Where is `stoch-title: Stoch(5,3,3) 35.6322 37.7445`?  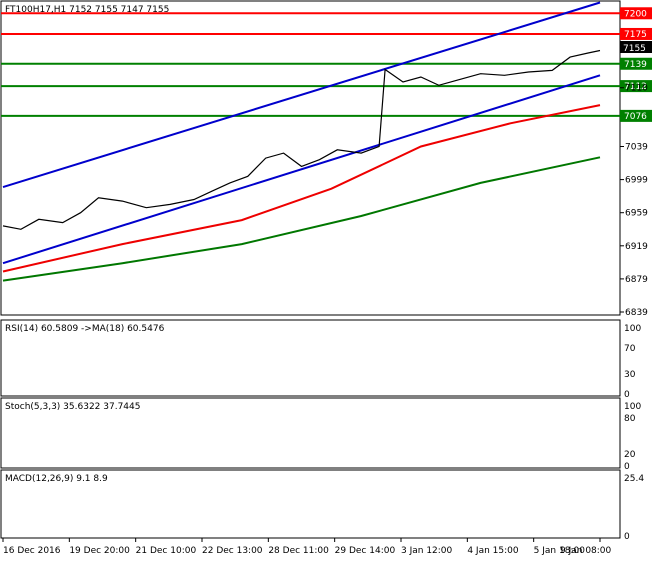 stoch-title: Stoch(5,3,3) 35.6322 37.7445 is located at coordinates (72, 407).